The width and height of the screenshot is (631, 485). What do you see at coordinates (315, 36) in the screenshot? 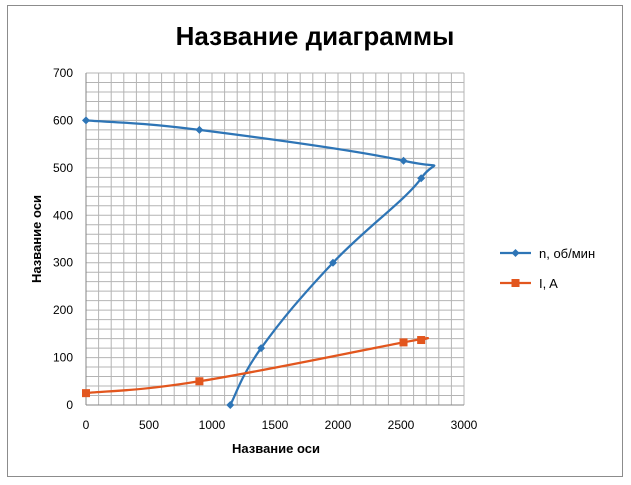
I see `chart-title: Название диаграммы` at bounding box center [315, 36].